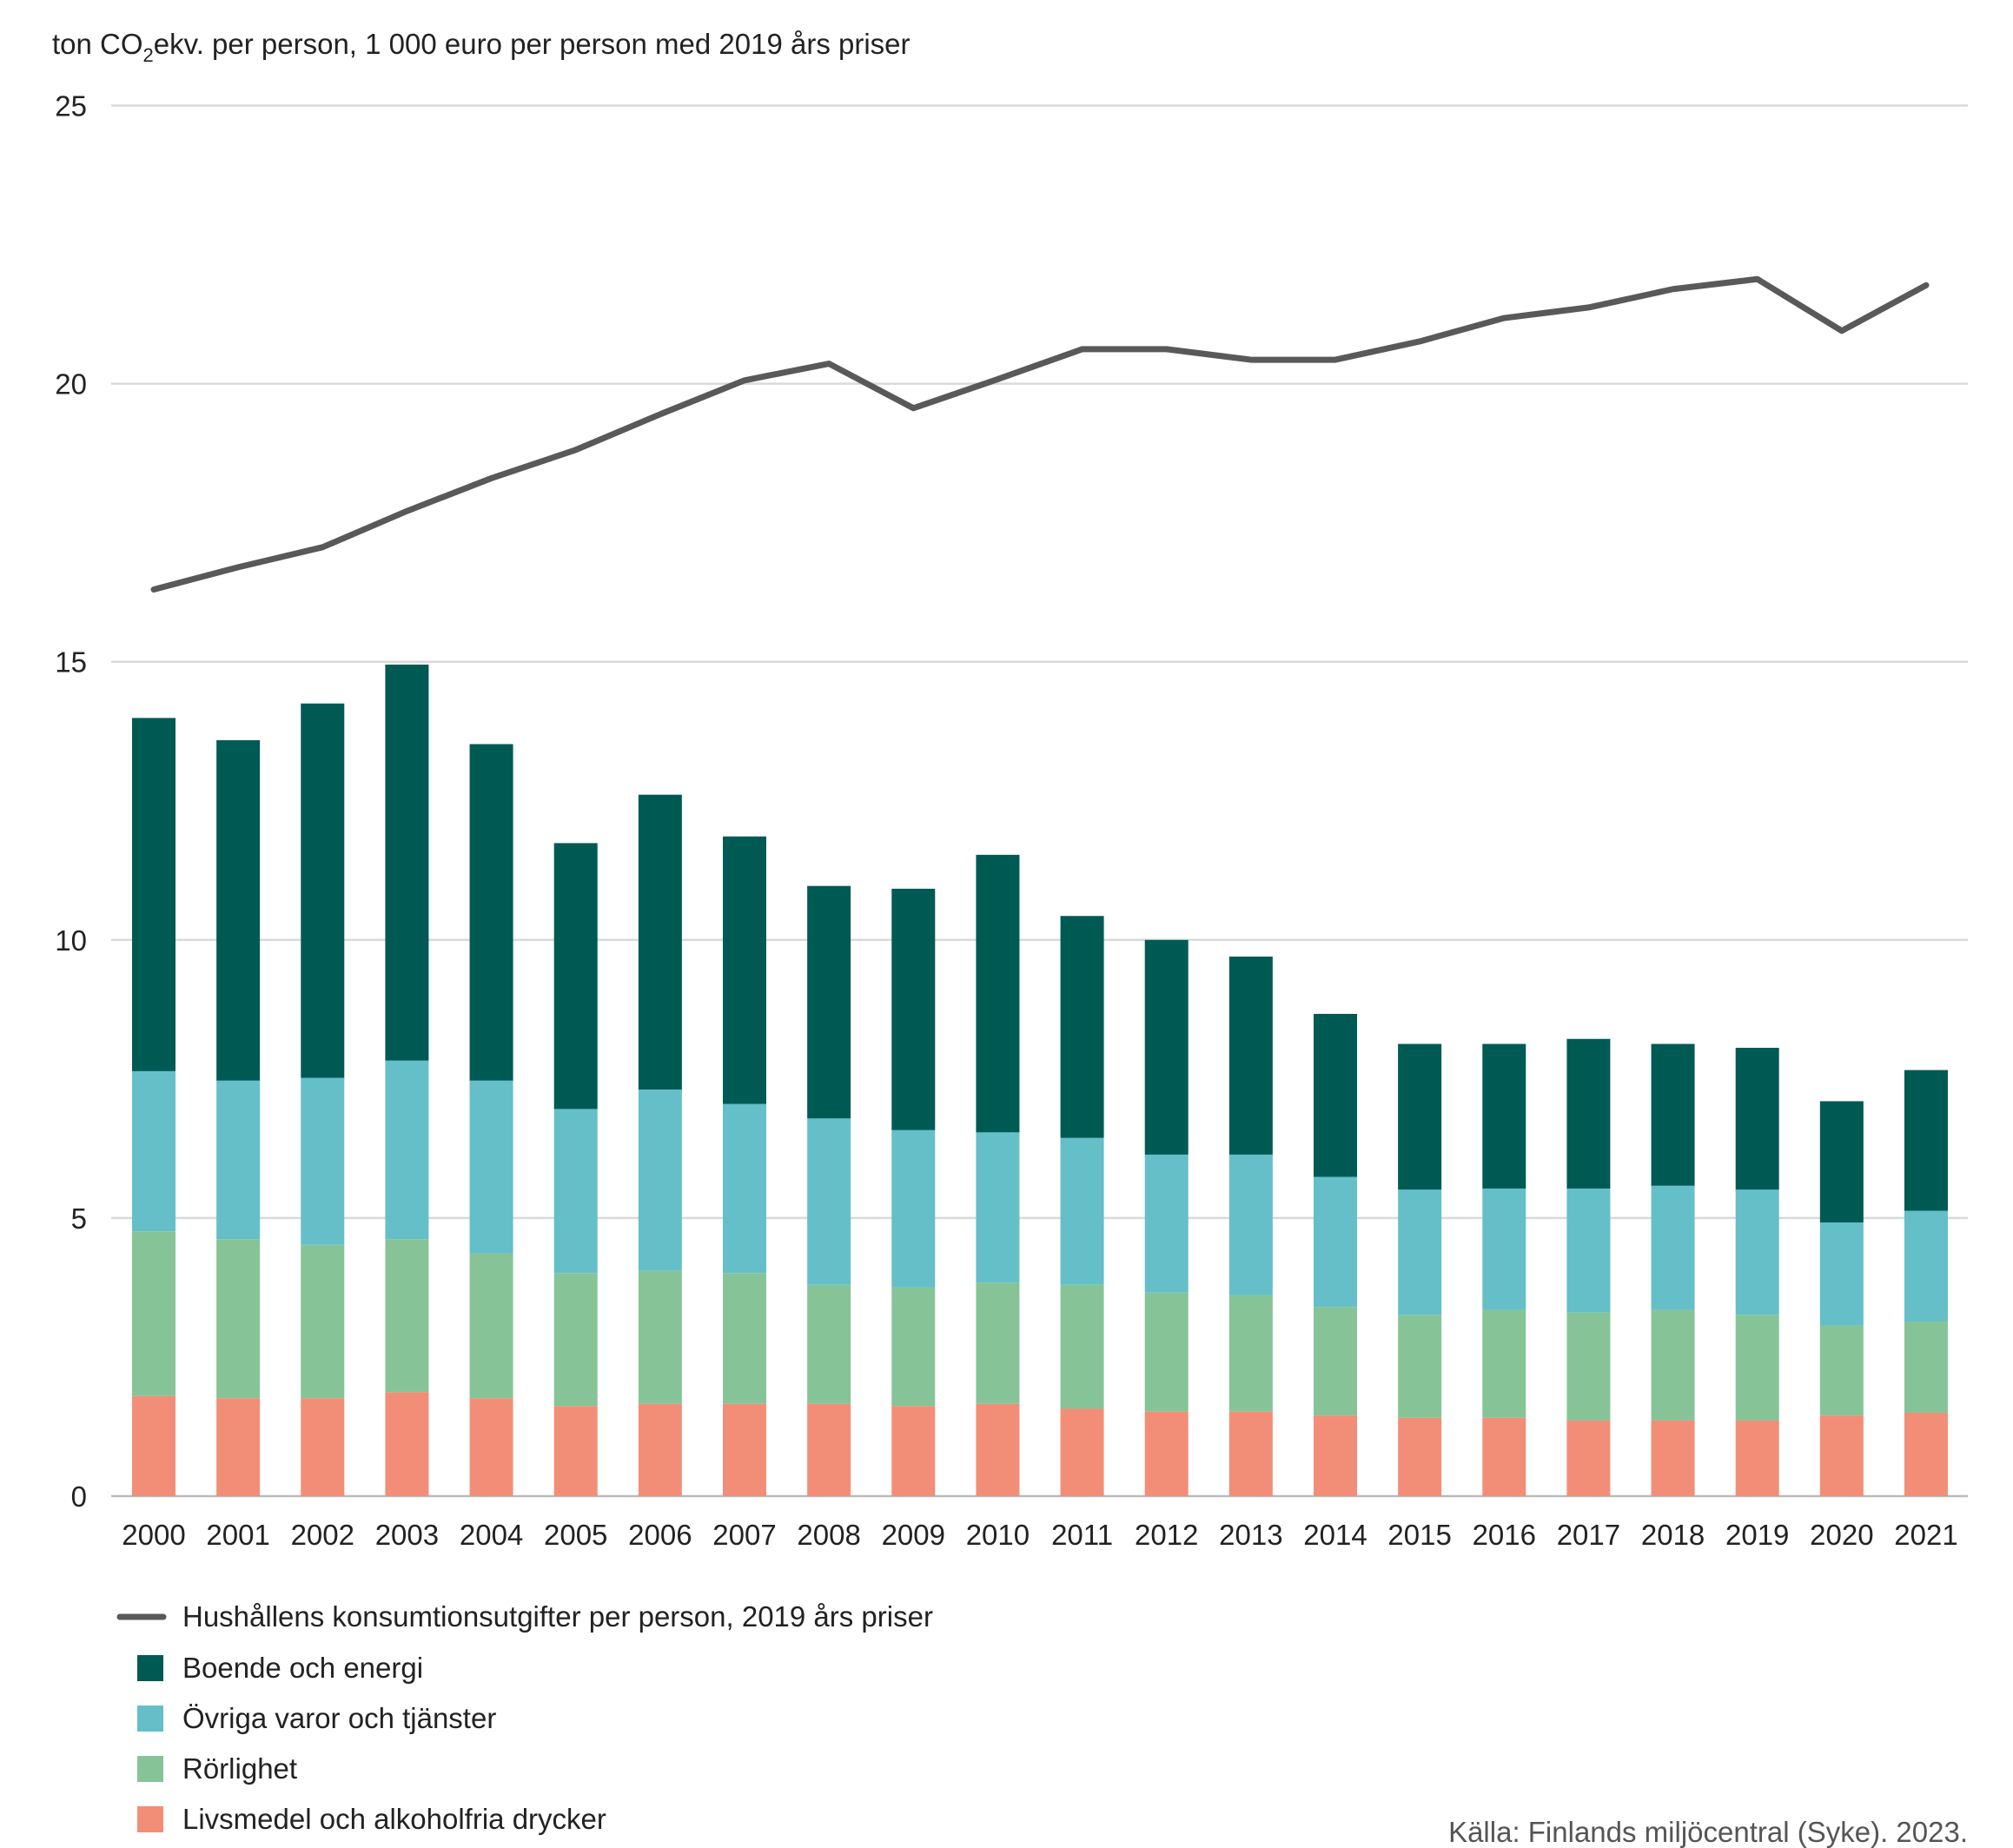  I want to click on x-tick-label: 2011, so click(1082, 1535).